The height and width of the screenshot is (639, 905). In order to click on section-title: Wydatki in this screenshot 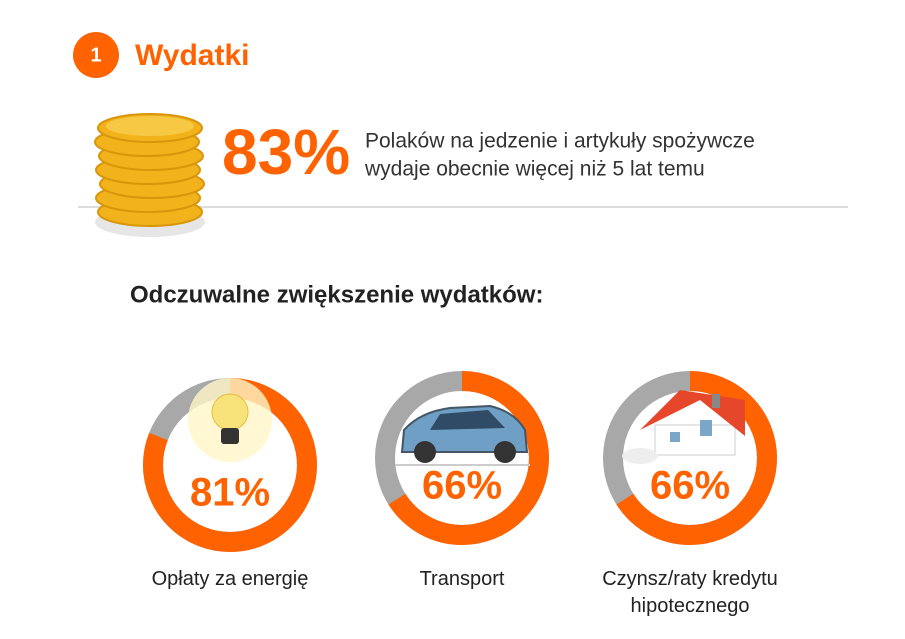, I will do `click(192, 55)`.